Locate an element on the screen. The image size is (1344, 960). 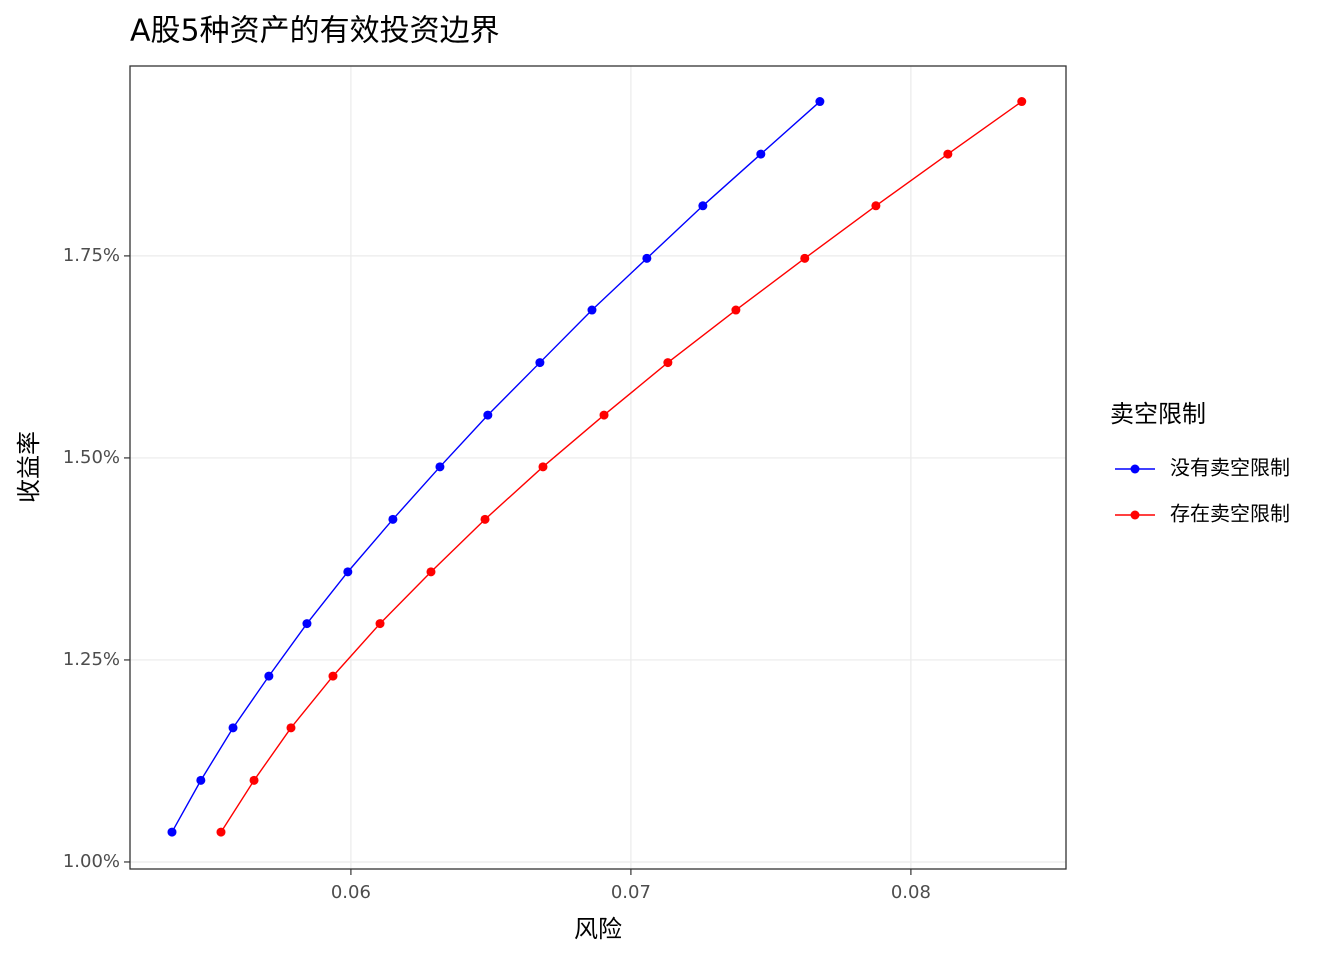
legend-title: 卖空限制 is located at coordinates (1158, 414).